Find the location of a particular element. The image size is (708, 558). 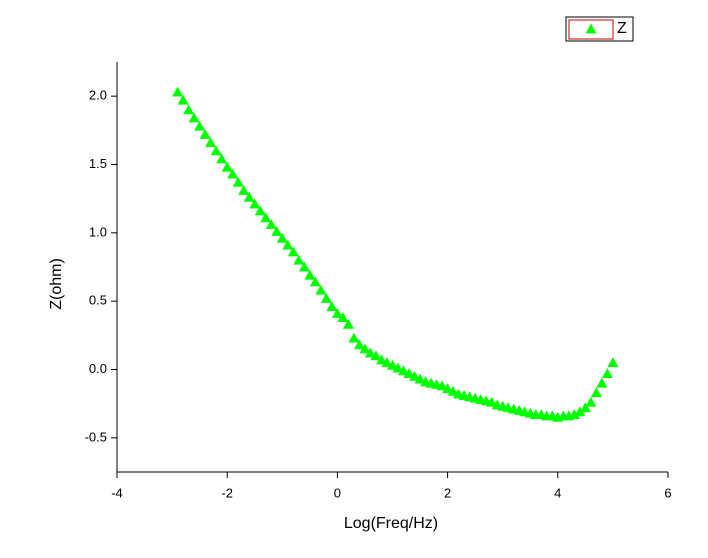

y-tick-label: 2.0 is located at coordinates (98, 95).